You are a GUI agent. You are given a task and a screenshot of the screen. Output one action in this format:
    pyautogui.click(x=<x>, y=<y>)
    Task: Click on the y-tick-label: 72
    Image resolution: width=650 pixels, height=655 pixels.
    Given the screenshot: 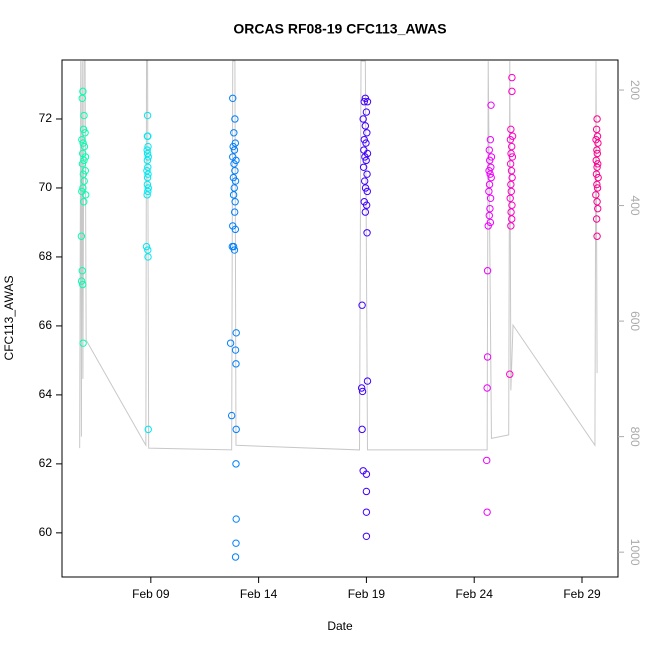 What is the action you would take?
    pyautogui.click(x=46, y=118)
    